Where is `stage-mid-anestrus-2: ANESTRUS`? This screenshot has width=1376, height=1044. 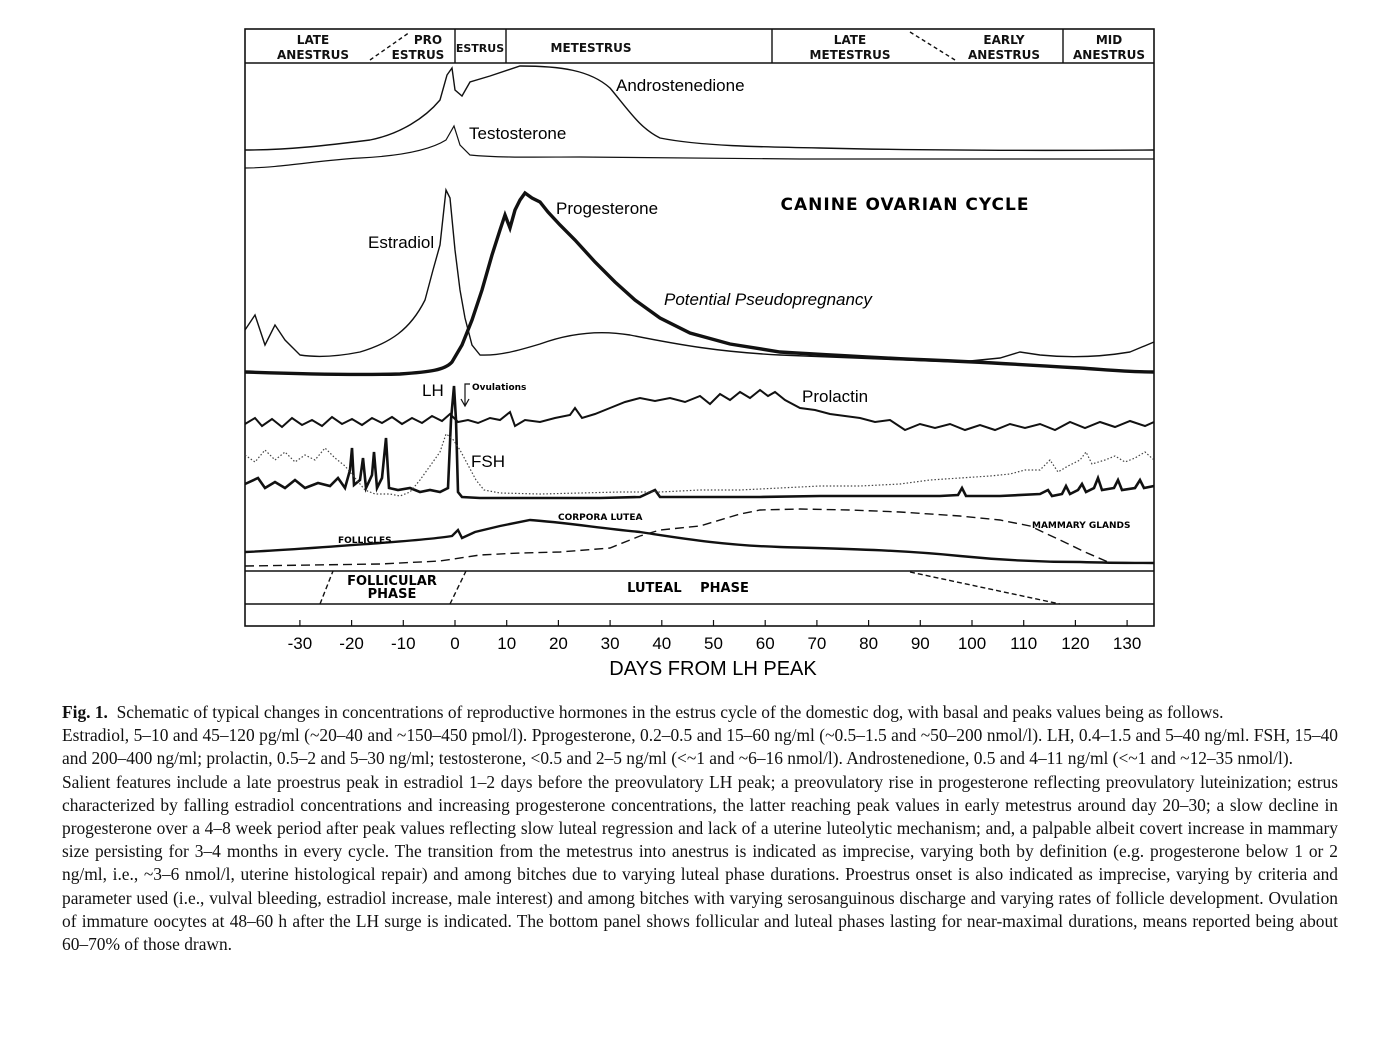 stage-mid-anestrus-2: ANESTRUS is located at coordinates (1109, 55).